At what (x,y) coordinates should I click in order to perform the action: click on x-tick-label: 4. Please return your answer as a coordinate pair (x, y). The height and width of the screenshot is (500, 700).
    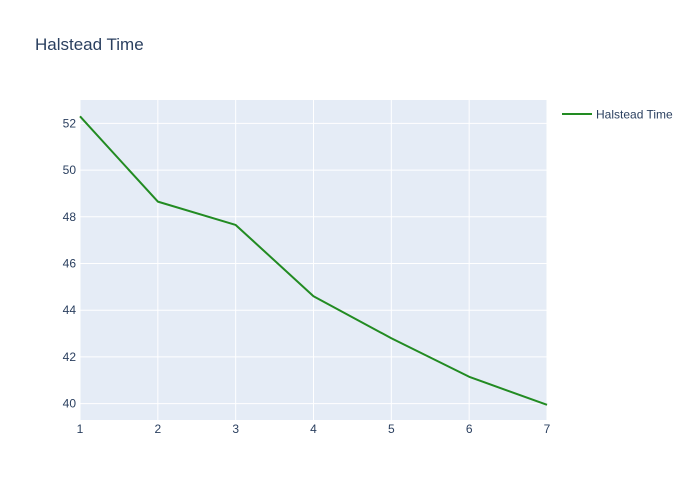
    Looking at the image, I should click on (313, 429).